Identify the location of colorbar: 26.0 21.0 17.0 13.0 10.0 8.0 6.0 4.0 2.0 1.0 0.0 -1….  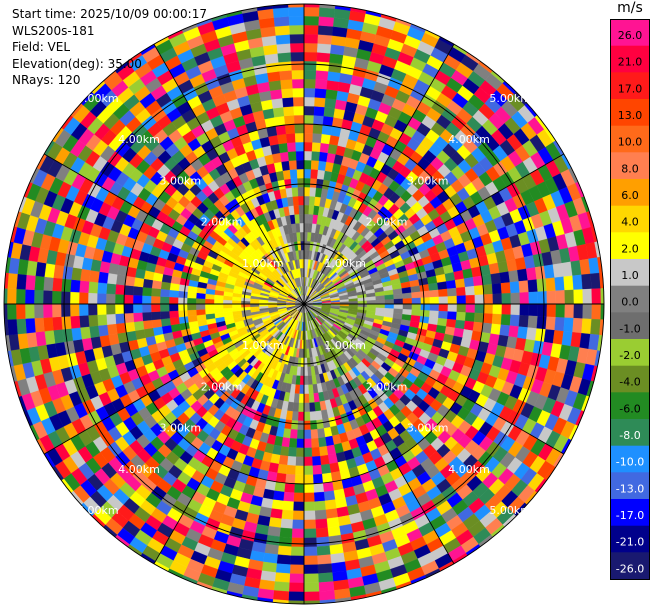
(630, 308).